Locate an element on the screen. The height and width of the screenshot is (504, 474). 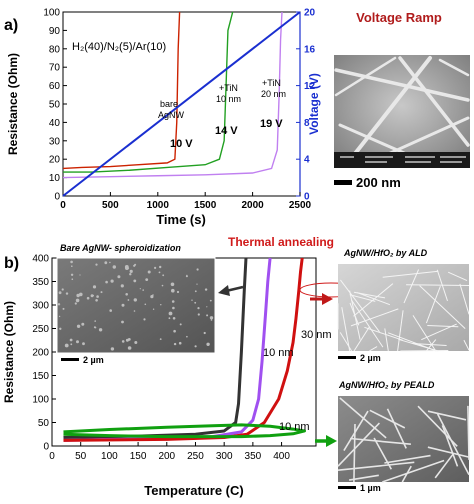
arrow-to-peald-inset is located at coordinates (326, 441).